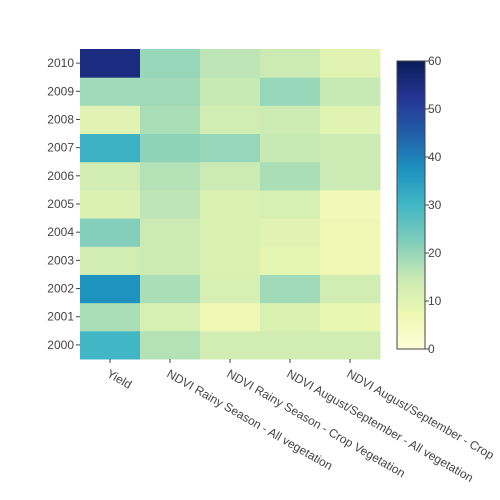 The height and width of the screenshot is (500, 500). I want to click on colorbar: 0 10 20 30 40 50 60, so click(419, 205).